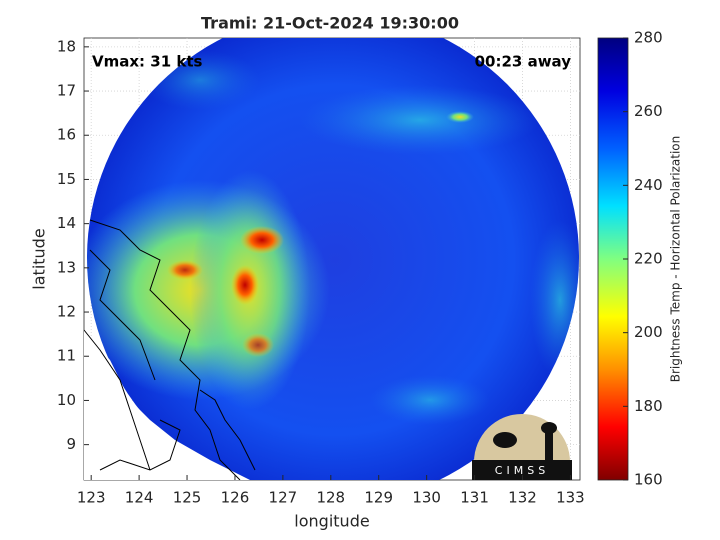 Image resolution: width=720 pixels, height=540 pixels. I want to click on y-tick-label: 17, so click(66, 91).